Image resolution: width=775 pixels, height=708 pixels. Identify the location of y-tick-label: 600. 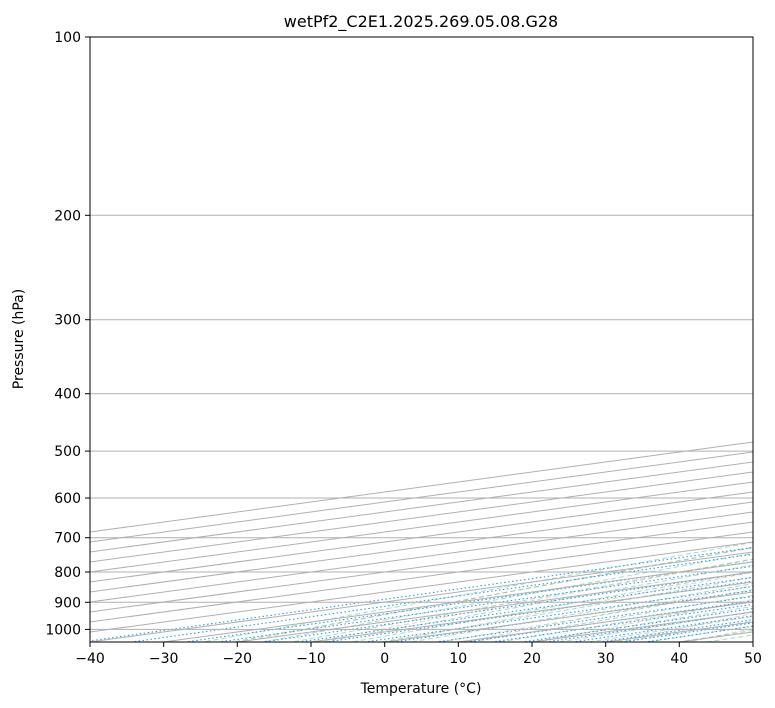
(67, 499).